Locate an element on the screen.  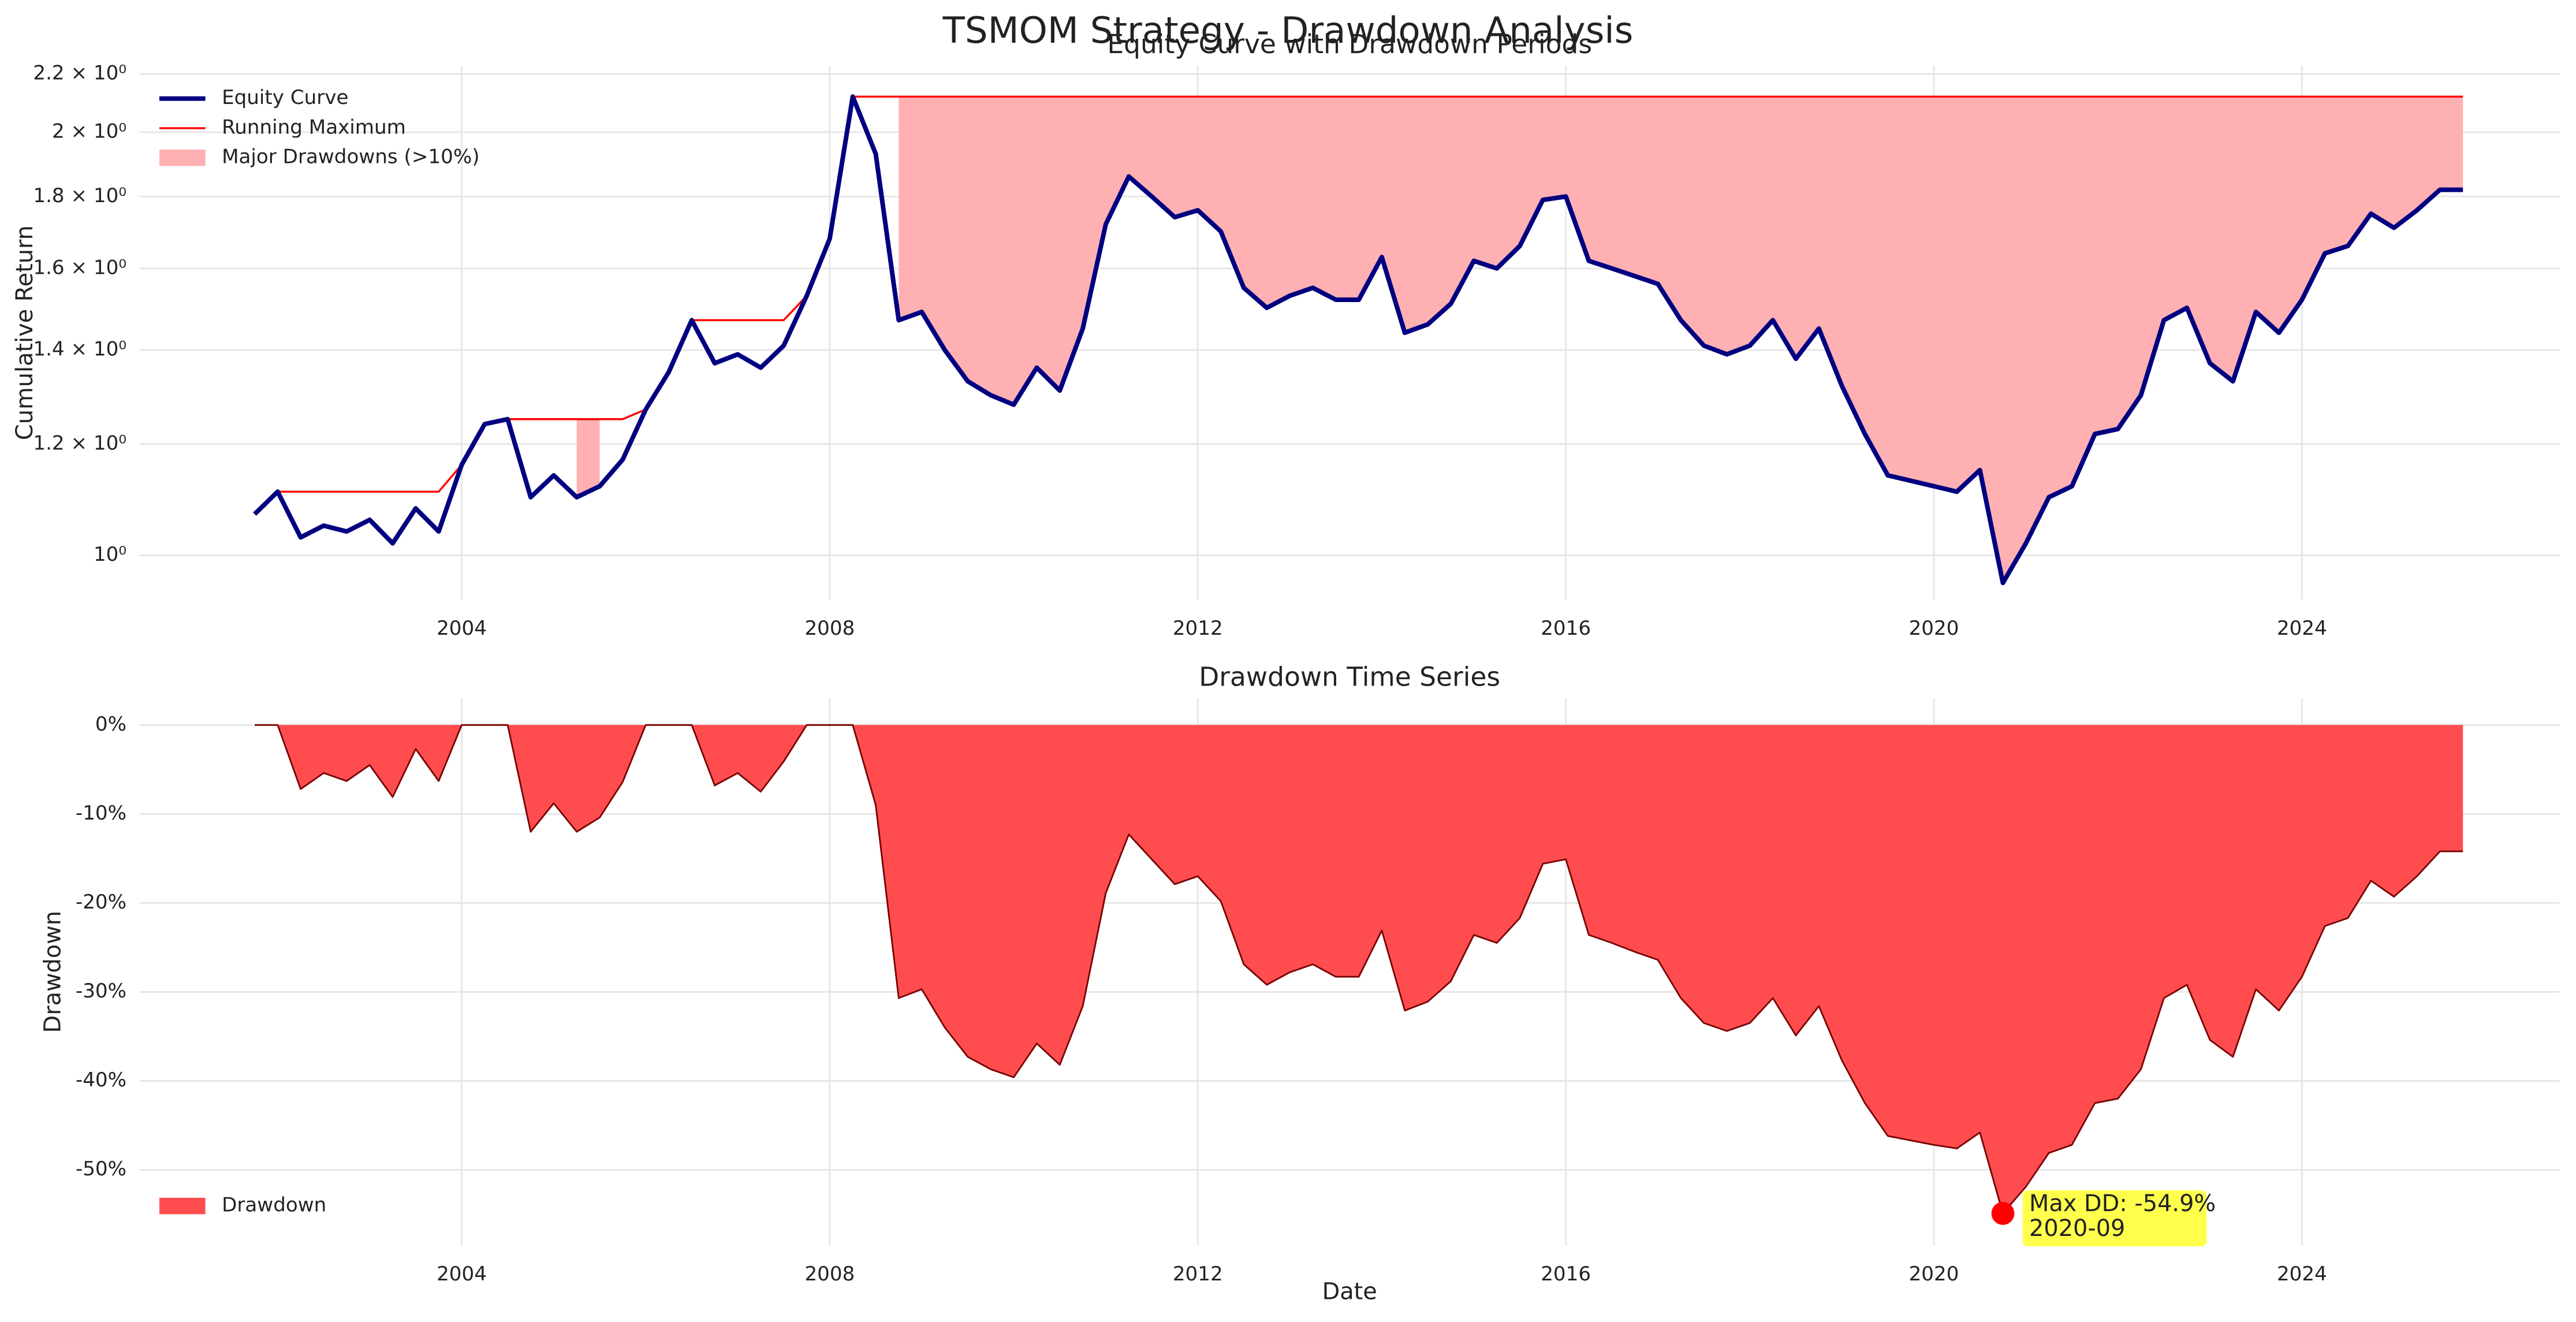
y-tick-label: 1.4 × 10⁰ is located at coordinates (80, 348).